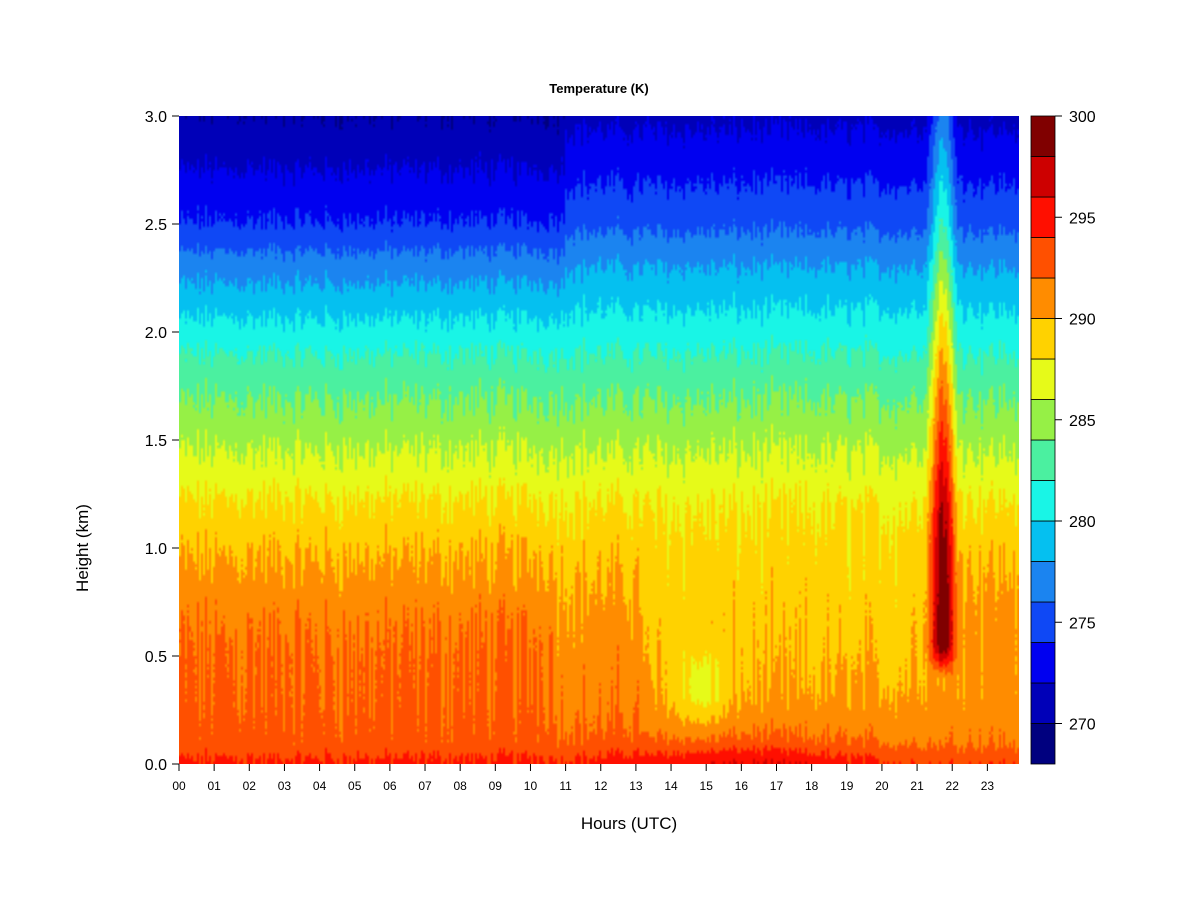 This screenshot has height=900, width=1200. What do you see at coordinates (156, 657) in the screenshot?
I see `y-tick-label: 0.5` at bounding box center [156, 657].